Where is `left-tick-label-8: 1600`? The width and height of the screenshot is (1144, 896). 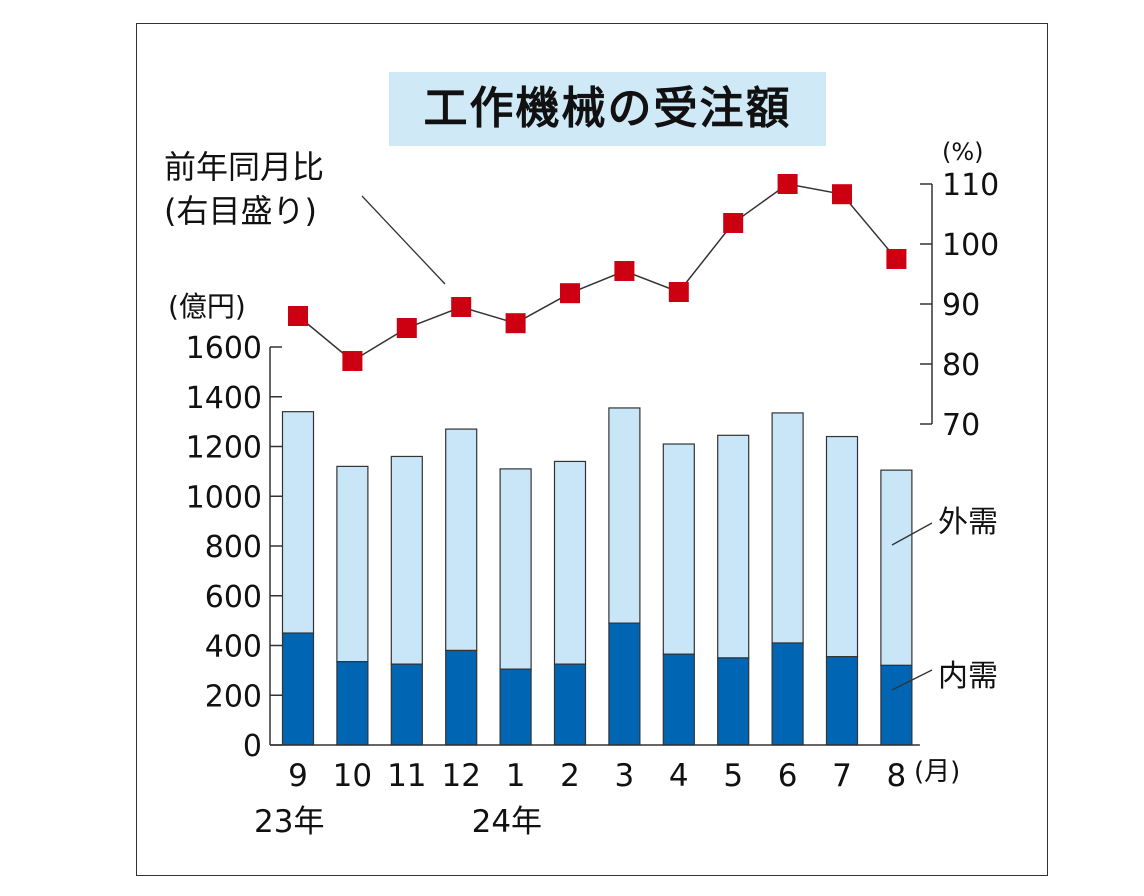 left-tick-label-8: 1600 is located at coordinates (224, 348).